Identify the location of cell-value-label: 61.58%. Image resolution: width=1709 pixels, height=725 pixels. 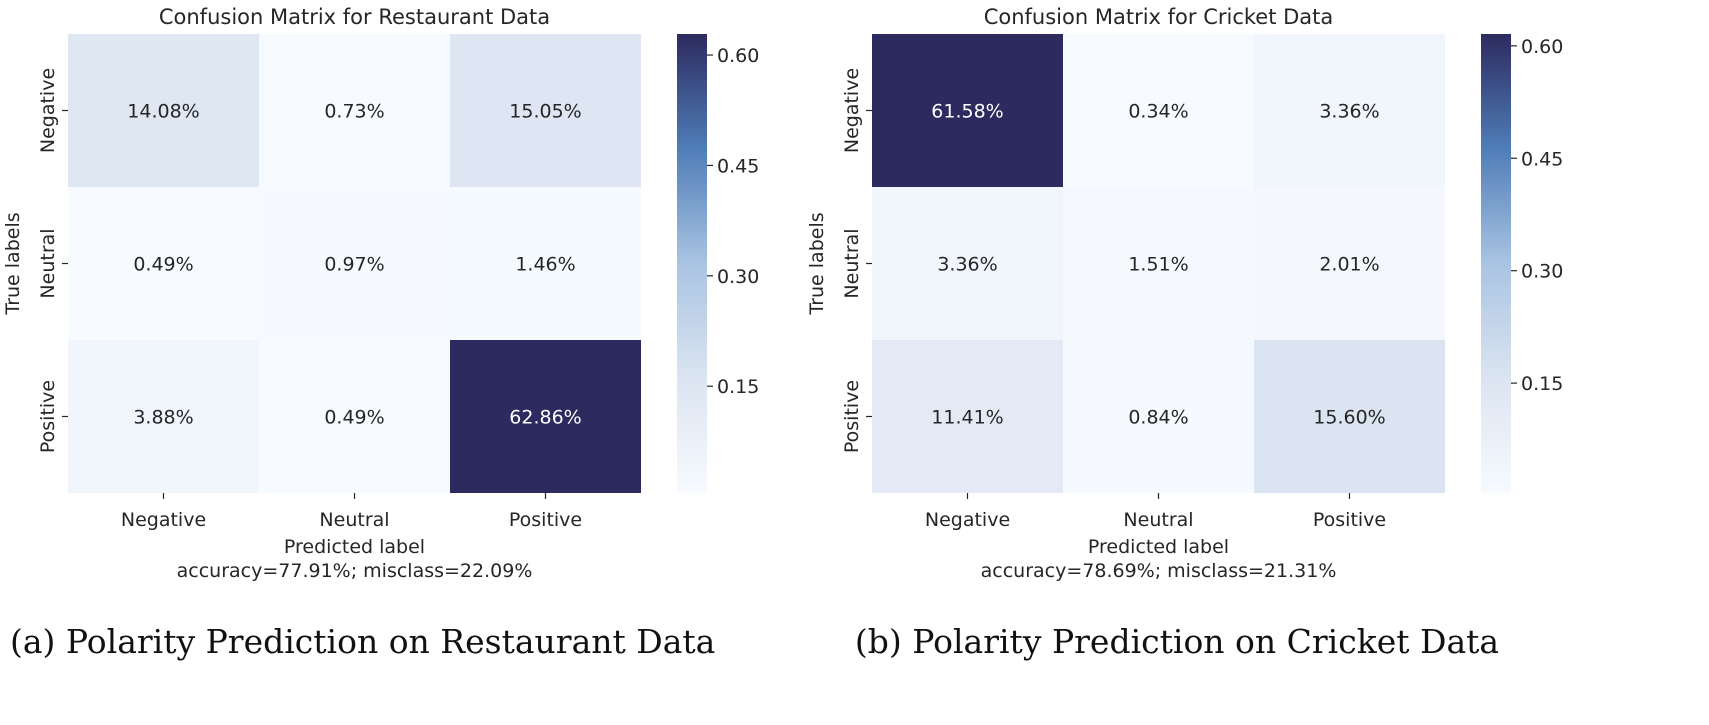
(967, 112).